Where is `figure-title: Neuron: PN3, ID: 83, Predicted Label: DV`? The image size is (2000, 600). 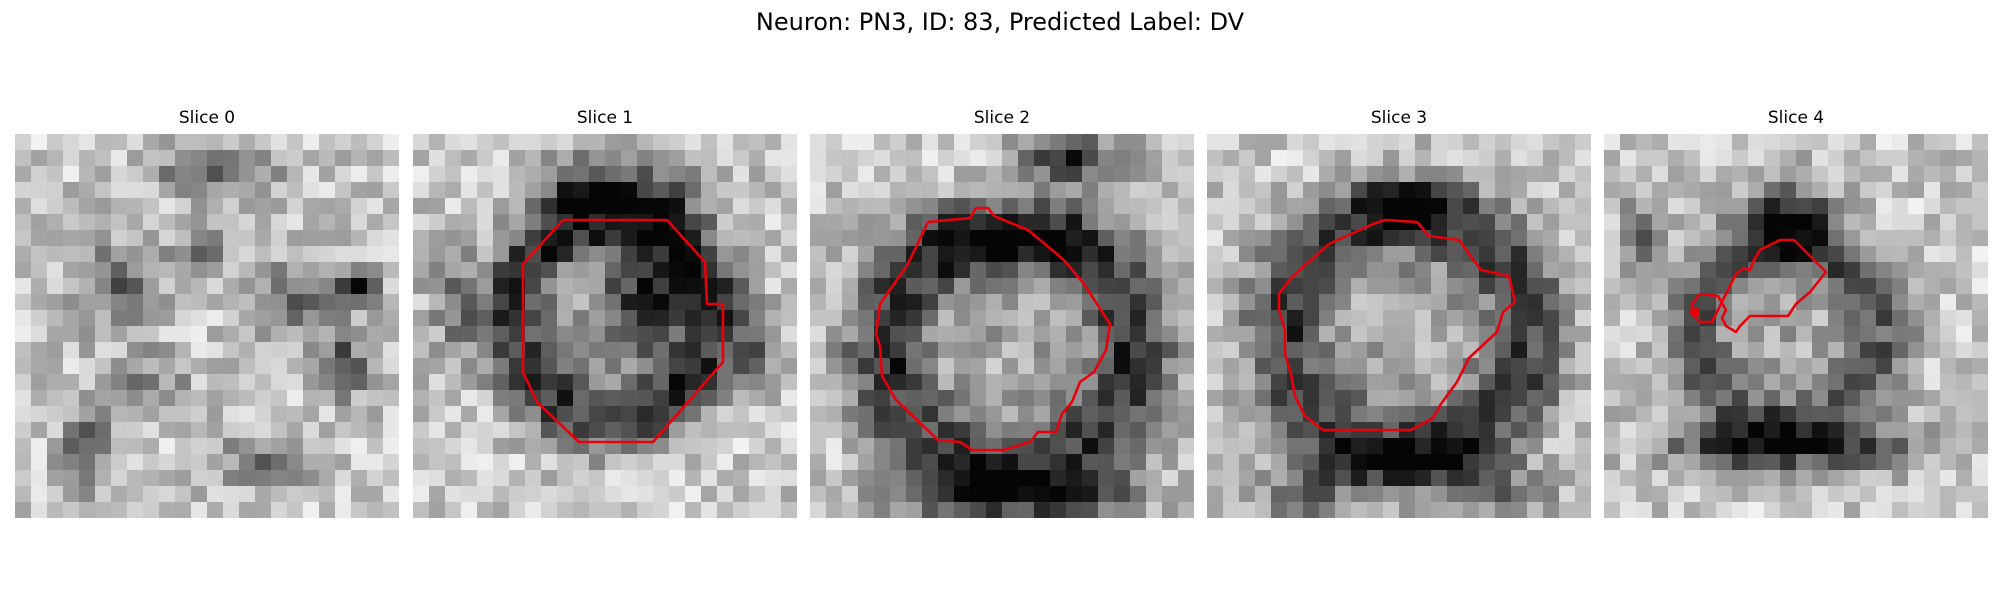 figure-title: Neuron: PN3, ID: 83, Predicted Label: DV is located at coordinates (1000, 22).